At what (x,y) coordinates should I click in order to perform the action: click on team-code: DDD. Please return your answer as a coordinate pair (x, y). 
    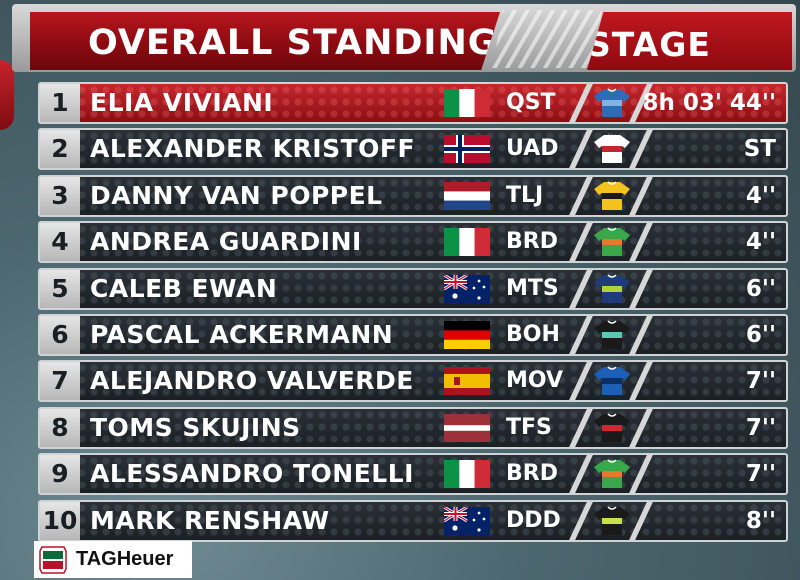
    Looking at the image, I should click on (533, 520).